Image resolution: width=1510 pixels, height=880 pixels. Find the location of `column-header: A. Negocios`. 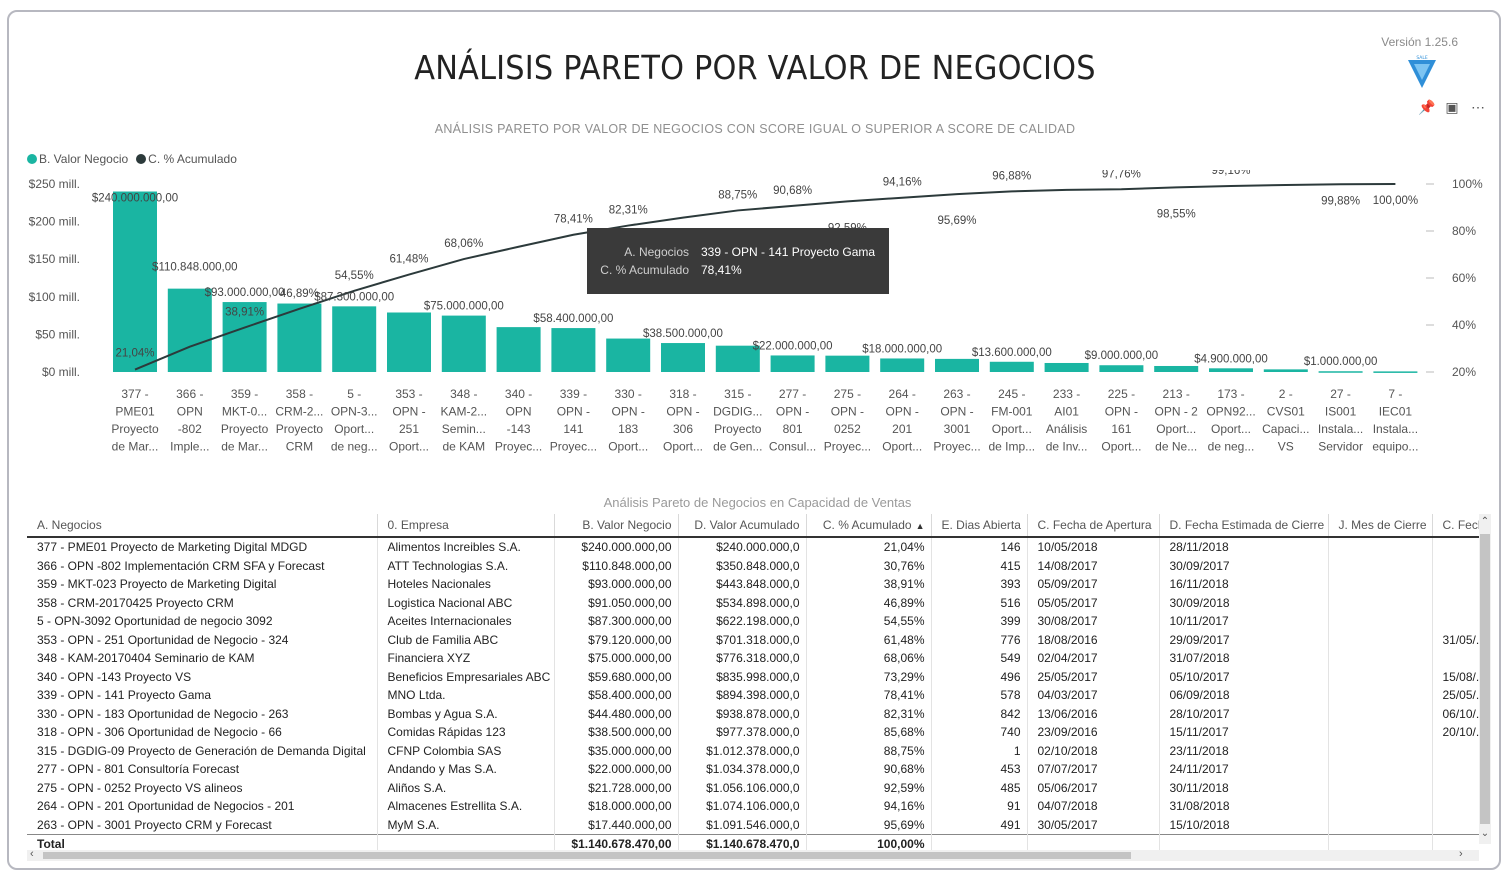

column-header: A. Negocios is located at coordinates (202, 526).